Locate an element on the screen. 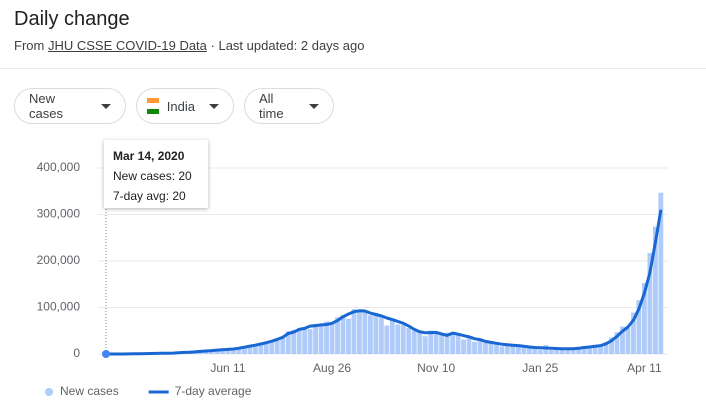 This screenshot has width=706, height=414. y-tick-label: 400,000 is located at coordinates (59, 167).